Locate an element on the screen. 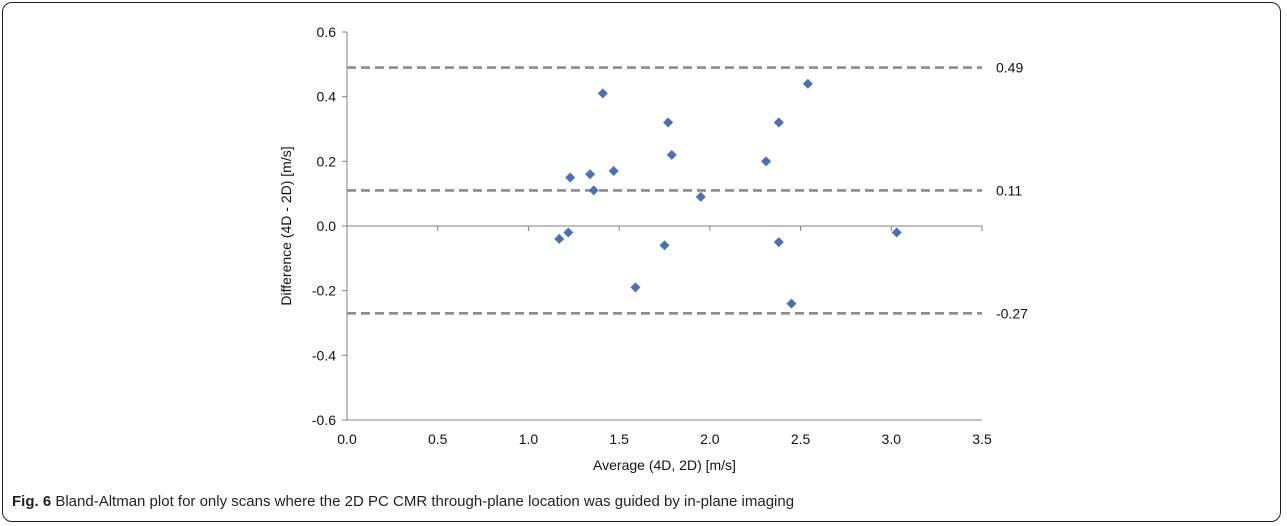 This screenshot has width=1287, height=526. y-axis-title: Difference (4D - 2D) [m/s] is located at coordinates (286, 225).